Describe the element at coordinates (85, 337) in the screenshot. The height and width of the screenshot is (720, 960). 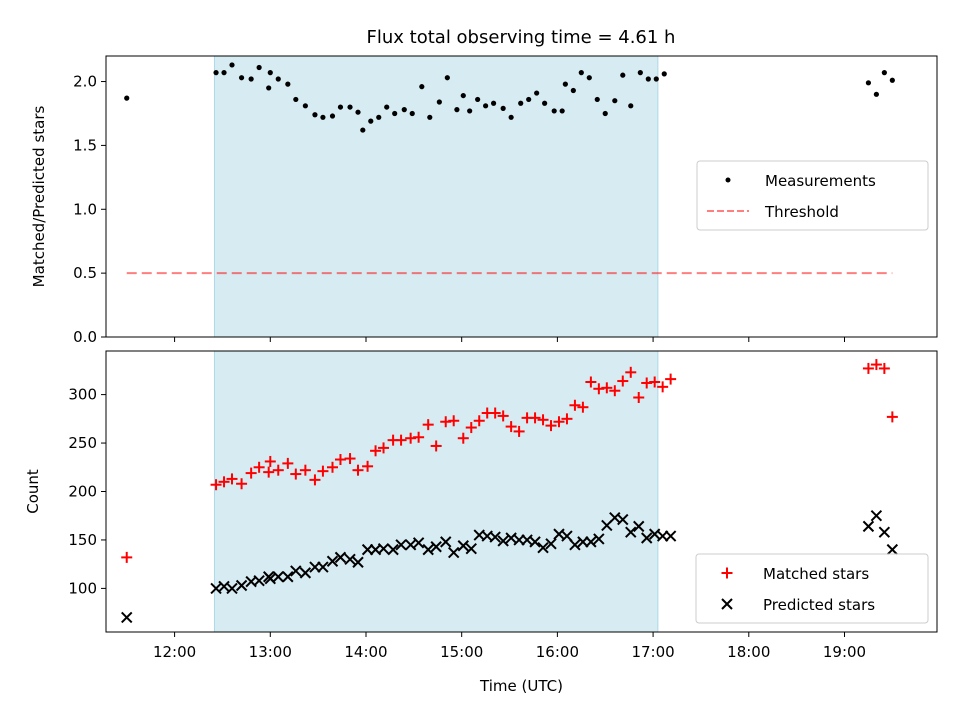
I see `top-y-tick-label: 0.0` at that location.